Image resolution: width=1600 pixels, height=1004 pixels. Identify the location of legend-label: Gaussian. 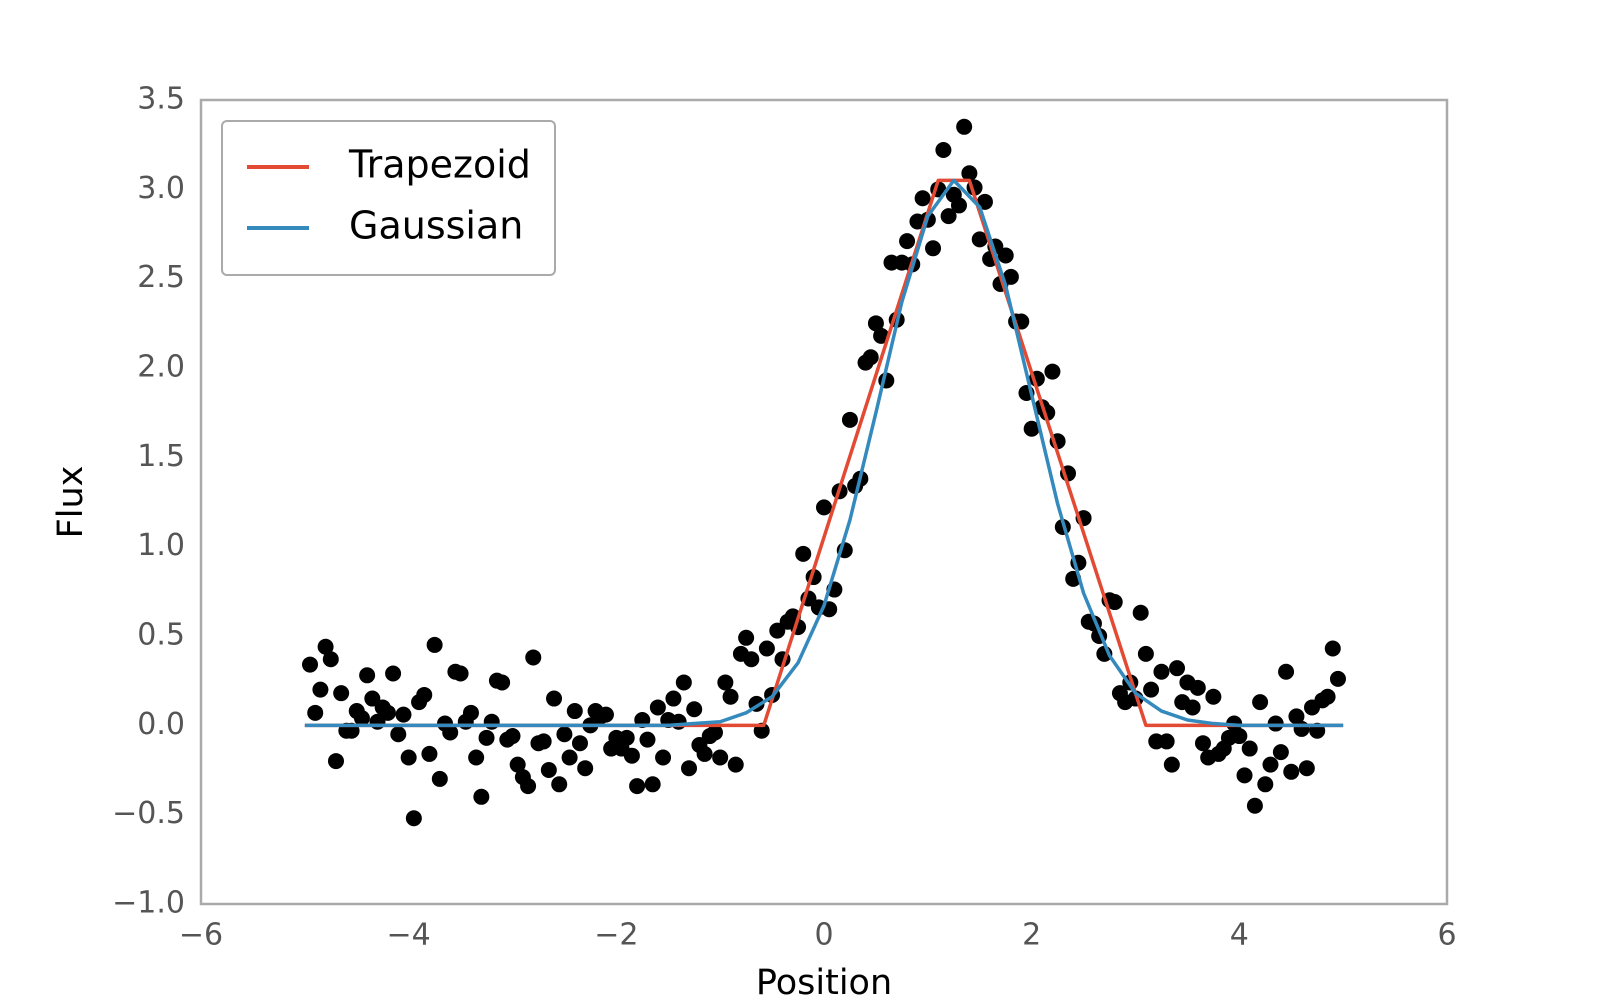
(436, 226).